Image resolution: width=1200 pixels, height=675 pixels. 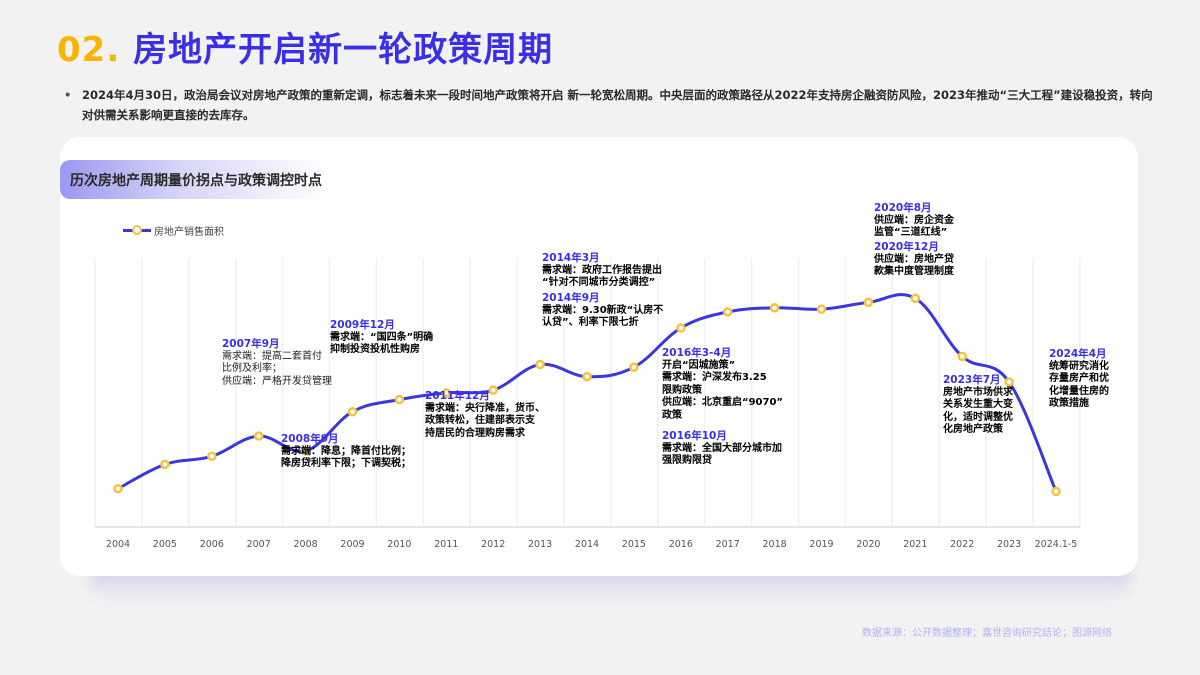 I want to click on annotation-date: 2016年3-4月, so click(x=697, y=353).